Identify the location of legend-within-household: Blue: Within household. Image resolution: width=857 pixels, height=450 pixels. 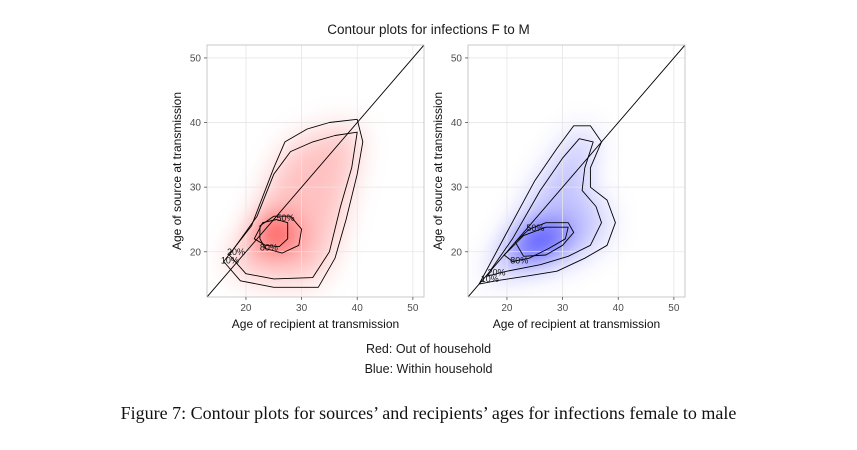
(428, 369).